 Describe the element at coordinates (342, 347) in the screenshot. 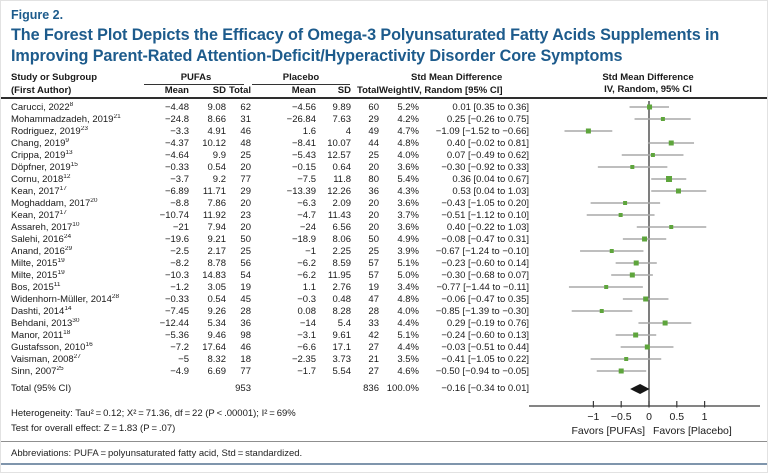

I see `placebo-sd-value: 17.1` at that location.